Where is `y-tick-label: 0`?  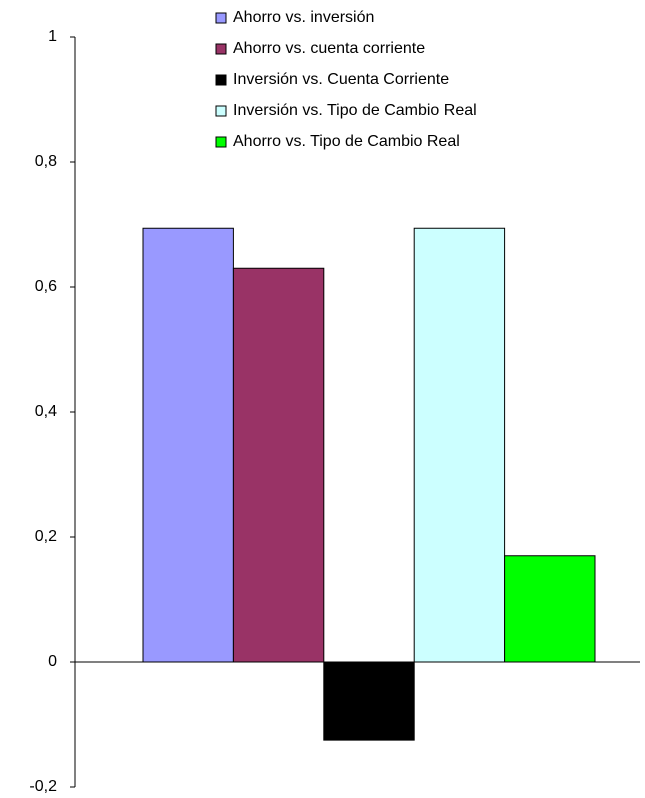
y-tick-label: 0 is located at coordinates (52, 661).